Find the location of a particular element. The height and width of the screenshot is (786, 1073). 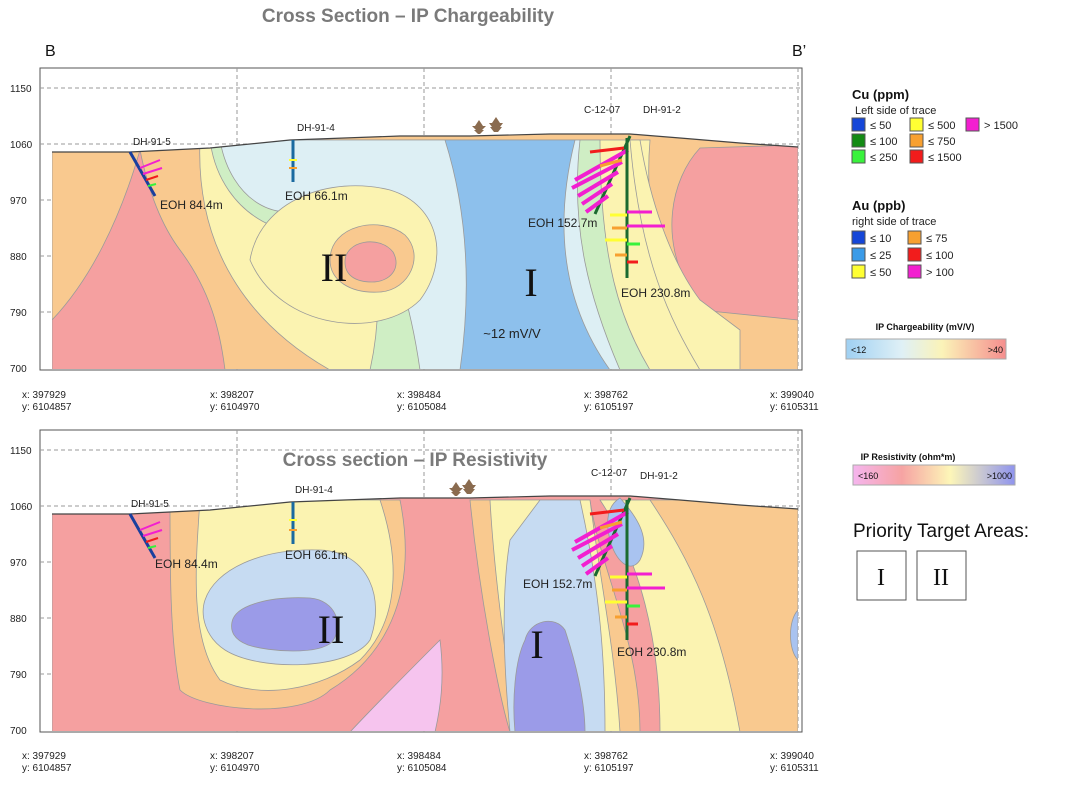

bottom-coord-x: x: 397929 is located at coordinates (44, 756).